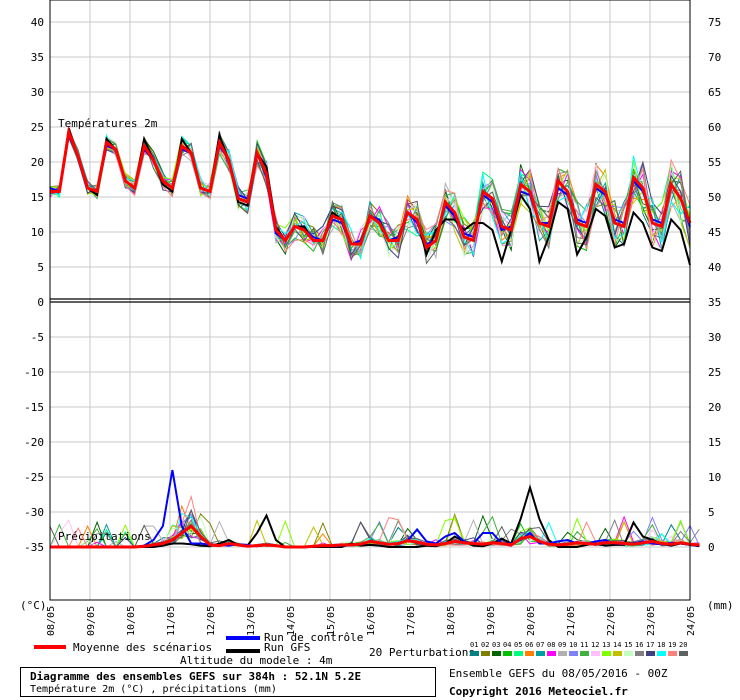 This screenshot has height=700, width=740. I want to click on x-tick-label: 17/05, so click(411, 621).